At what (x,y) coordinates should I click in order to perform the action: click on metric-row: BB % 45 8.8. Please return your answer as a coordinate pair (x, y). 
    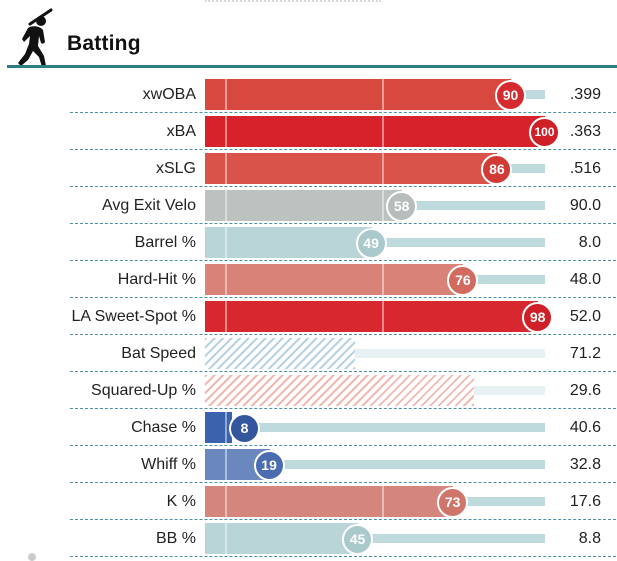
    Looking at the image, I should click on (308, 538).